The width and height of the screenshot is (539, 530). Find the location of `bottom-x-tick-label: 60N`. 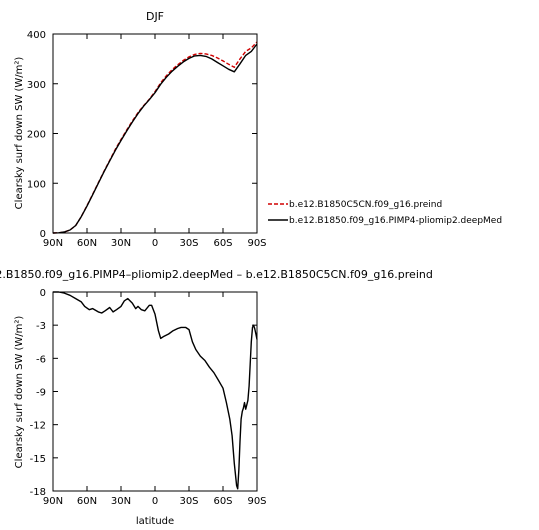

bottom-x-tick-label: 60N is located at coordinates (87, 501).